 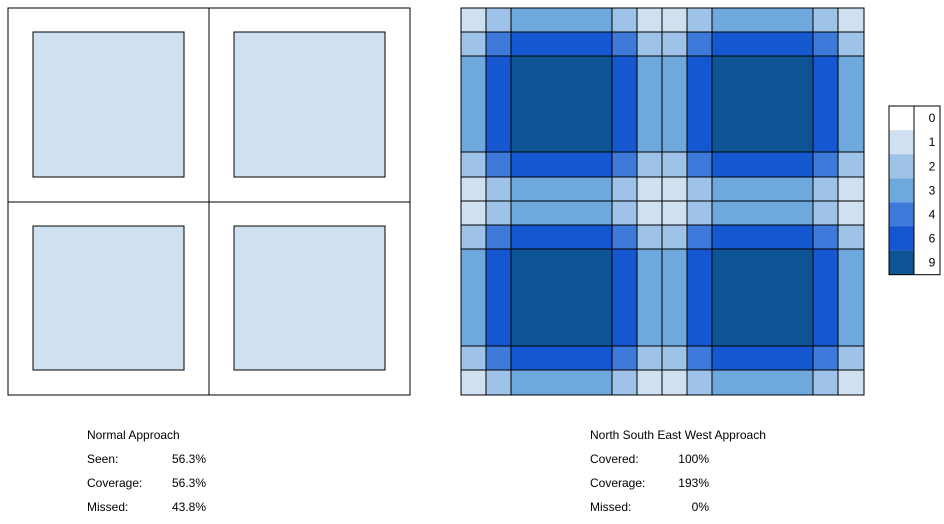 I want to click on right-missed-label: Missed:, so click(x=611, y=507).